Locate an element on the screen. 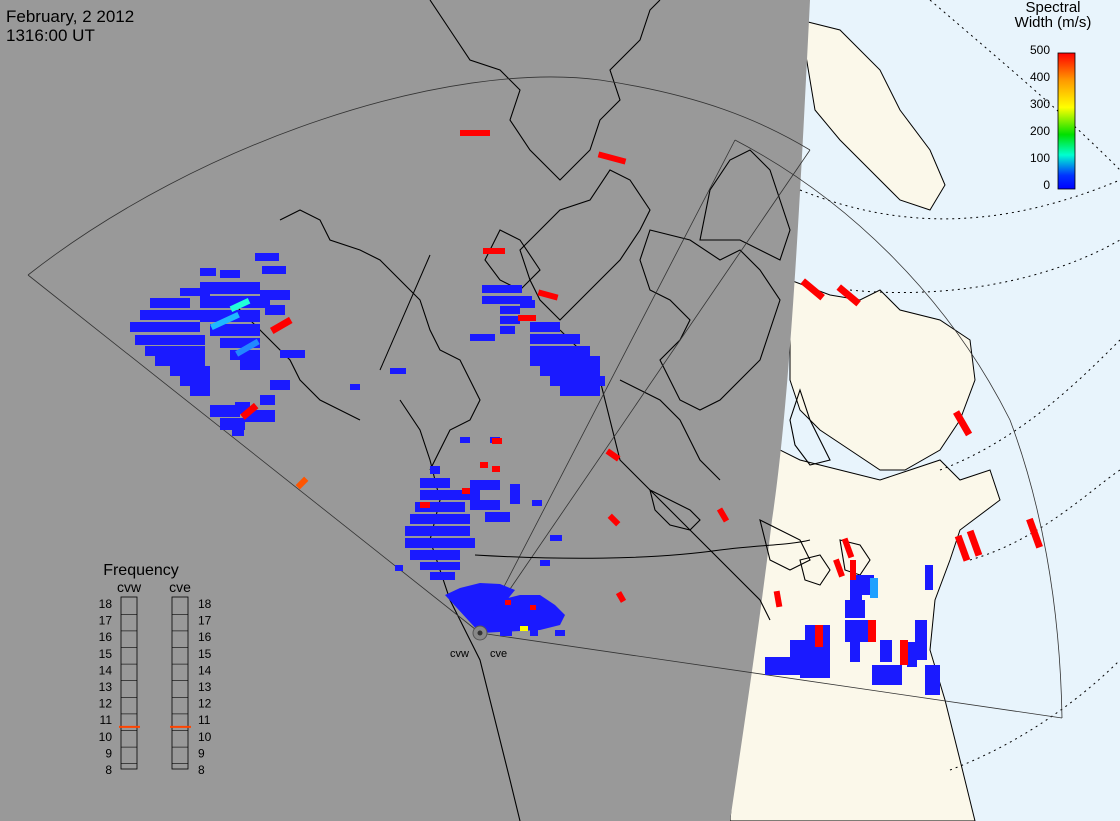  scatter-west is located at coordinates (478, 523).